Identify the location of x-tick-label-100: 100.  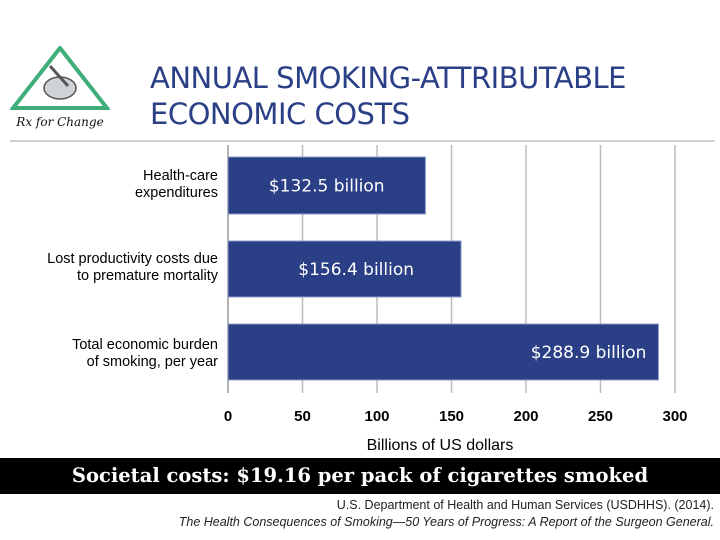
(376, 416).